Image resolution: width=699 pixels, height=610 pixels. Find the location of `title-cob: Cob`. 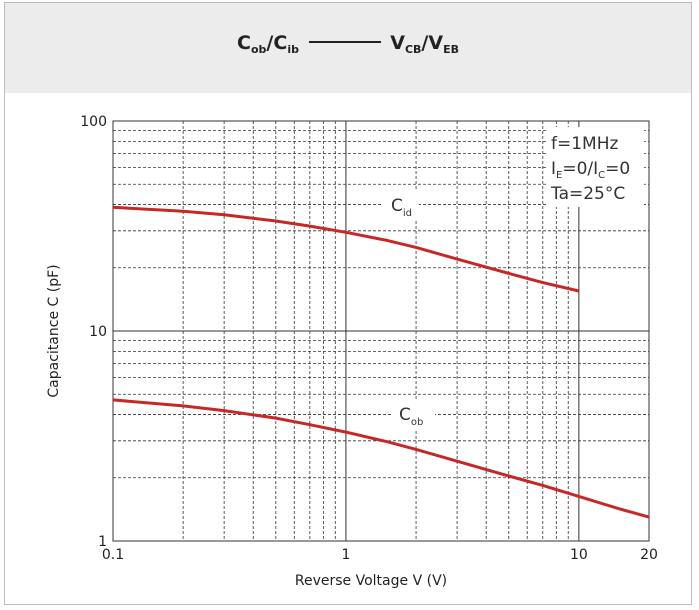

title-cob: Cob is located at coordinates (252, 44).